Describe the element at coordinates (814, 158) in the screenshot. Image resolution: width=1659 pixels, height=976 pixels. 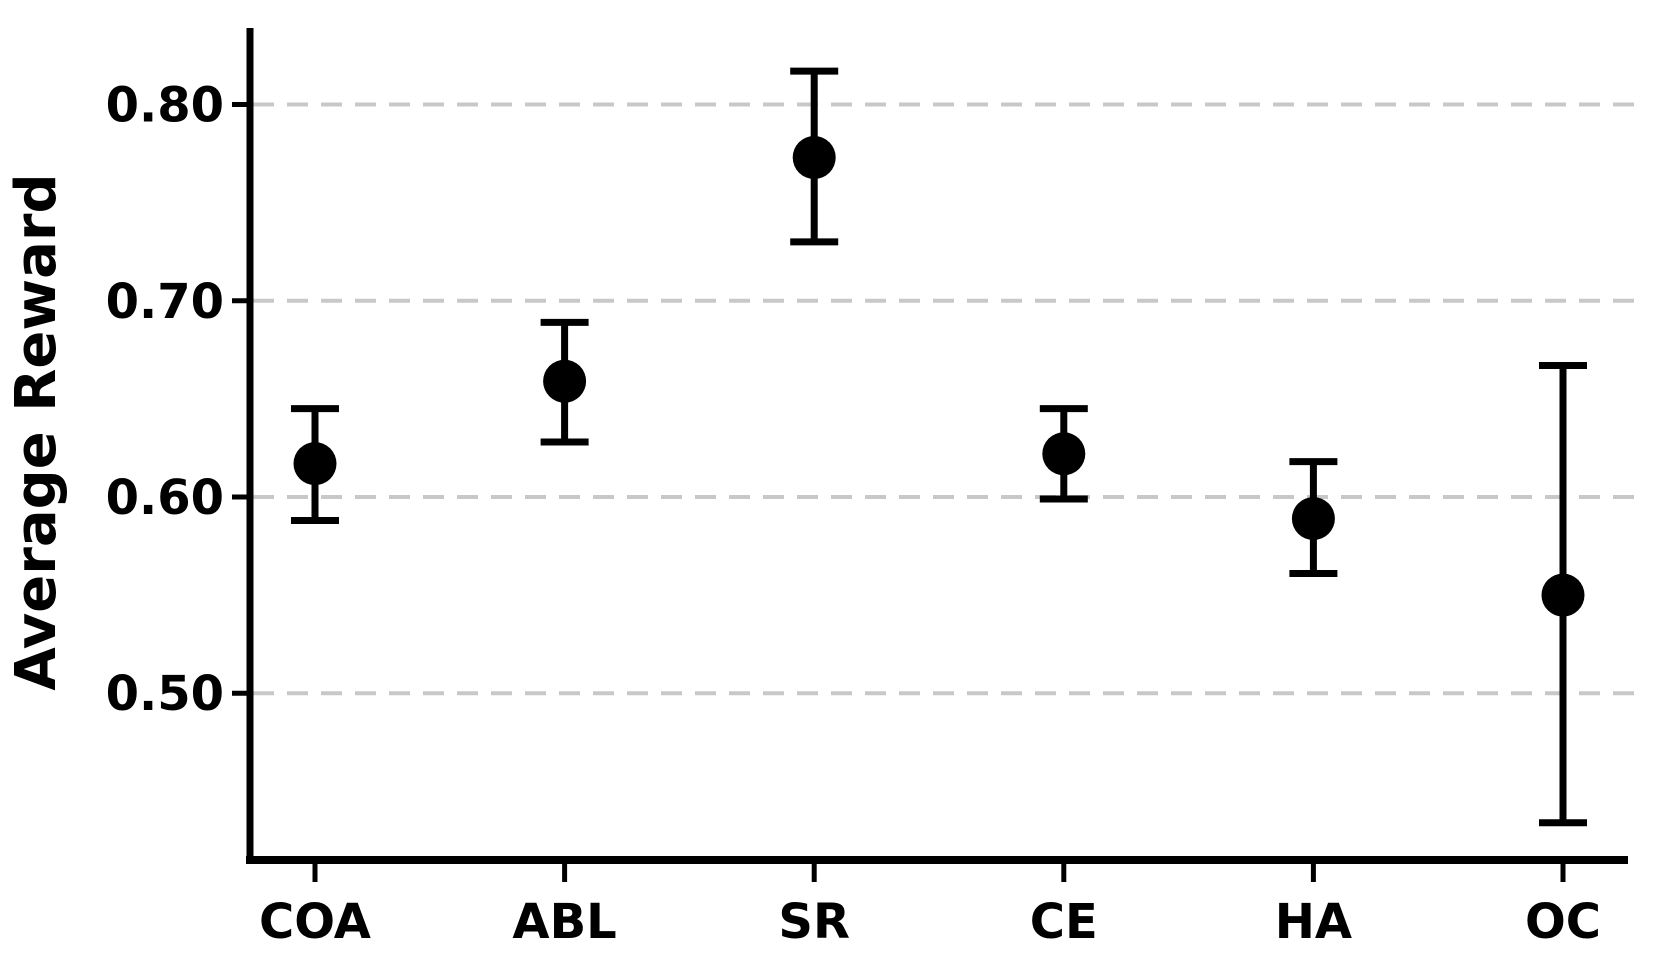
I see `data-point-marker-SR` at that location.